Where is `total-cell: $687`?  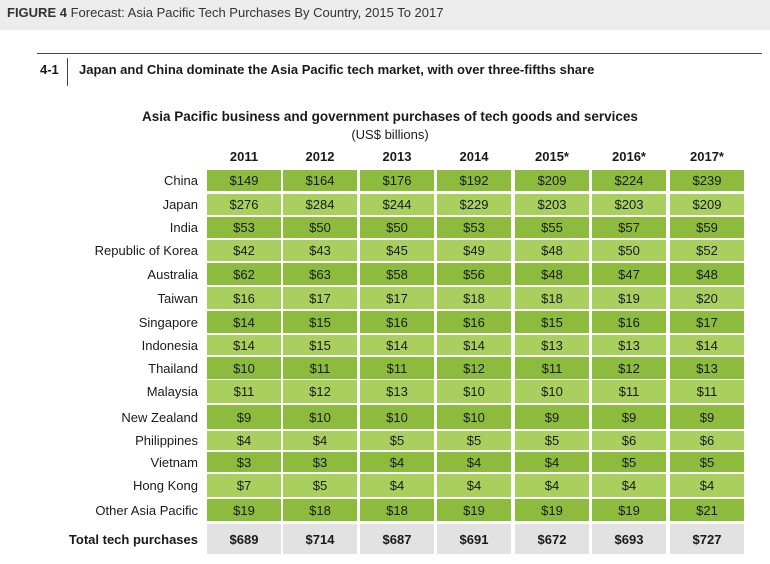
total-cell: $687 is located at coordinates (397, 539).